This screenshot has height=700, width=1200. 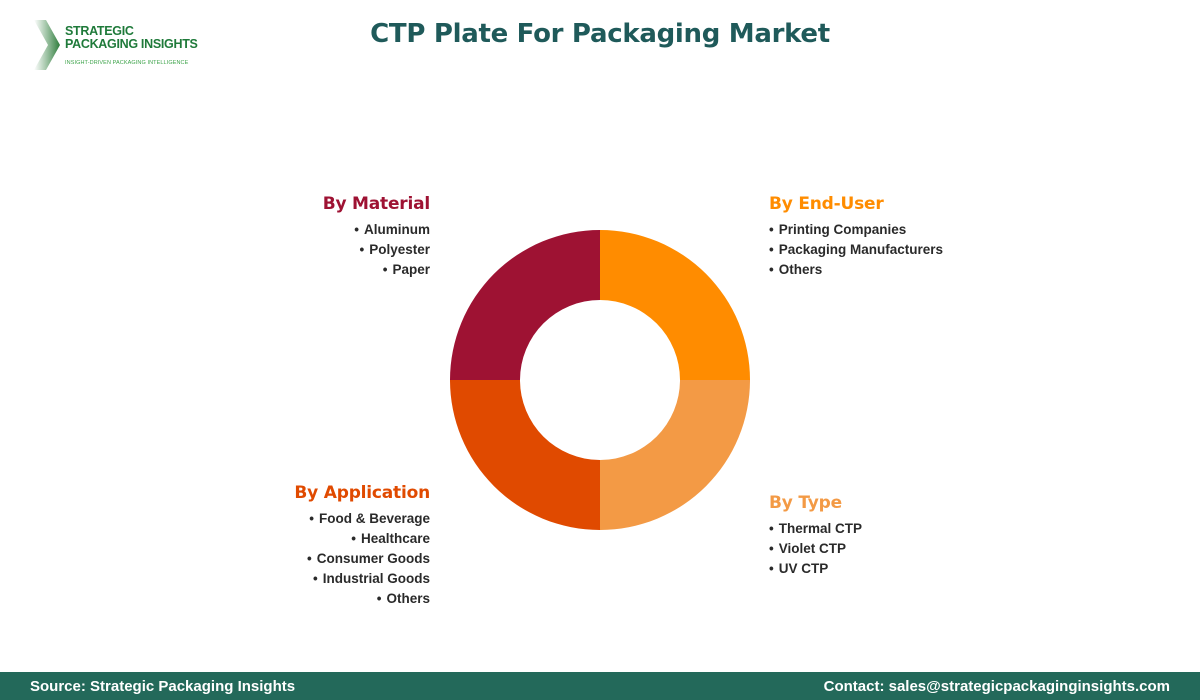 I want to click on segment-heading: By Type, so click(x=805, y=503).